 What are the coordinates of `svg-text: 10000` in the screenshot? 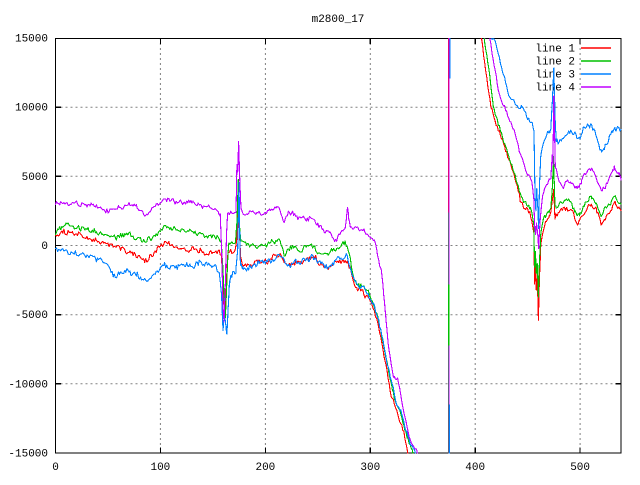 It's located at (31, 109).